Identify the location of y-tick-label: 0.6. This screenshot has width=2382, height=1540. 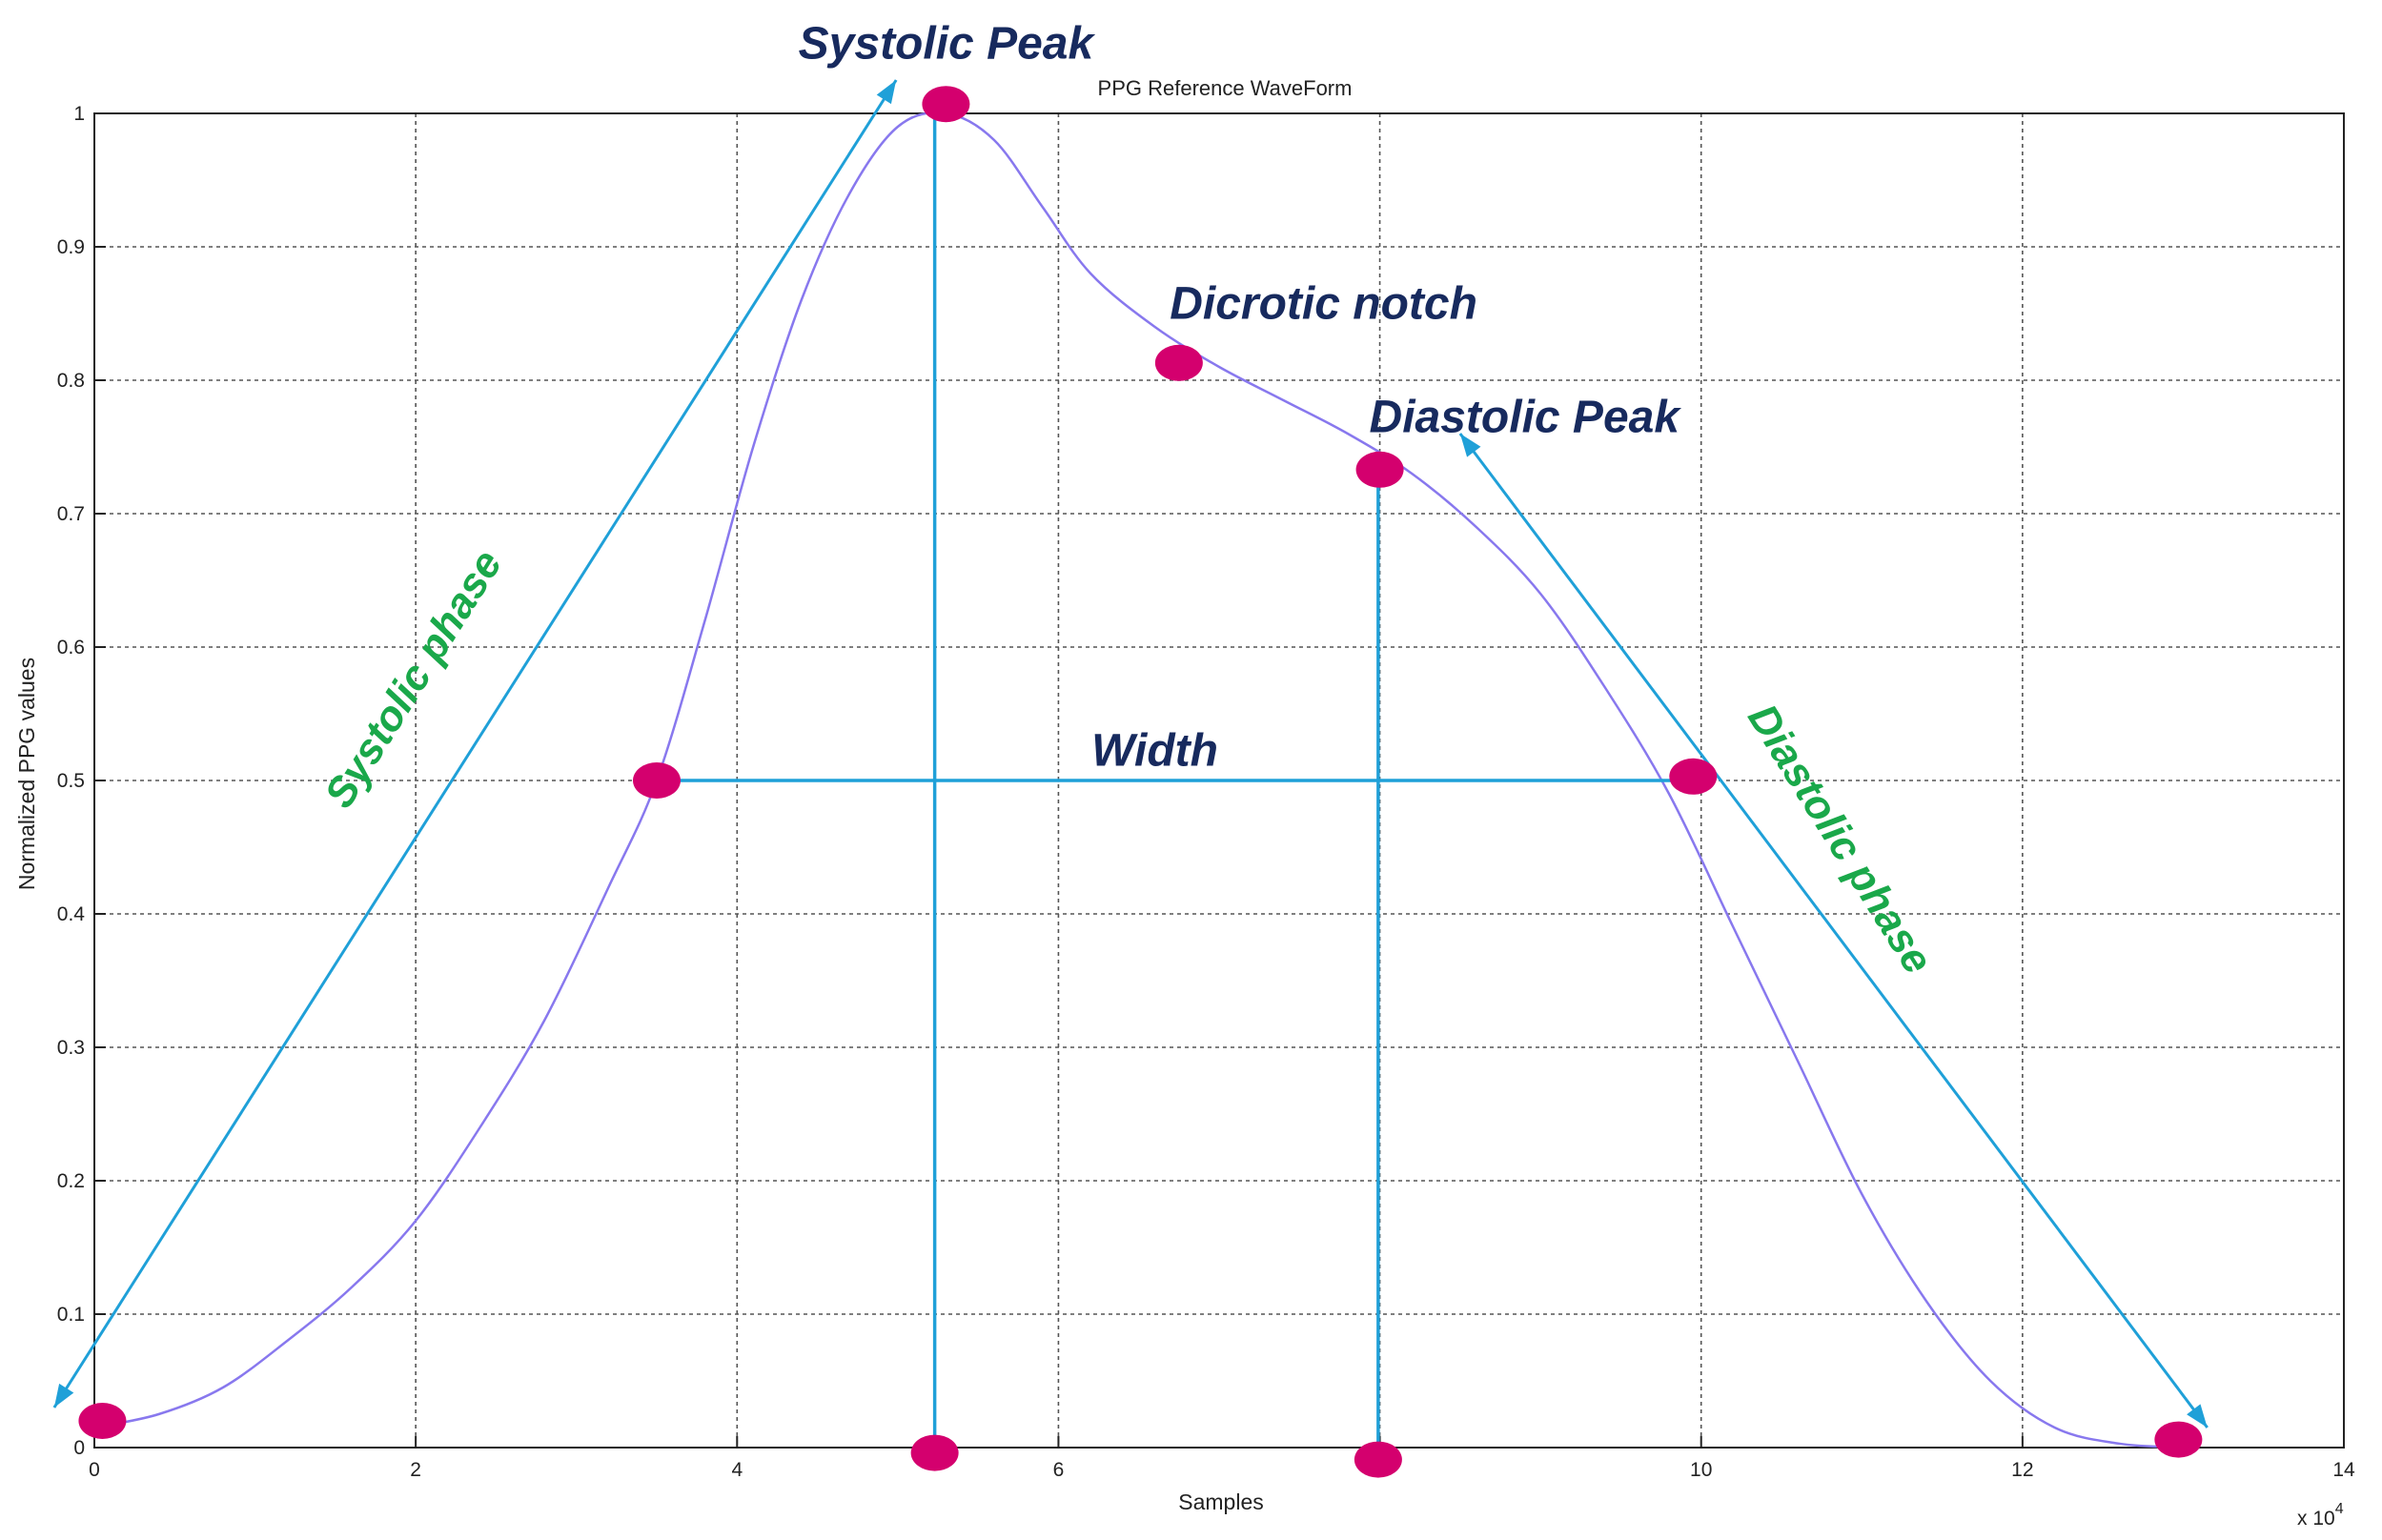
(71, 648).